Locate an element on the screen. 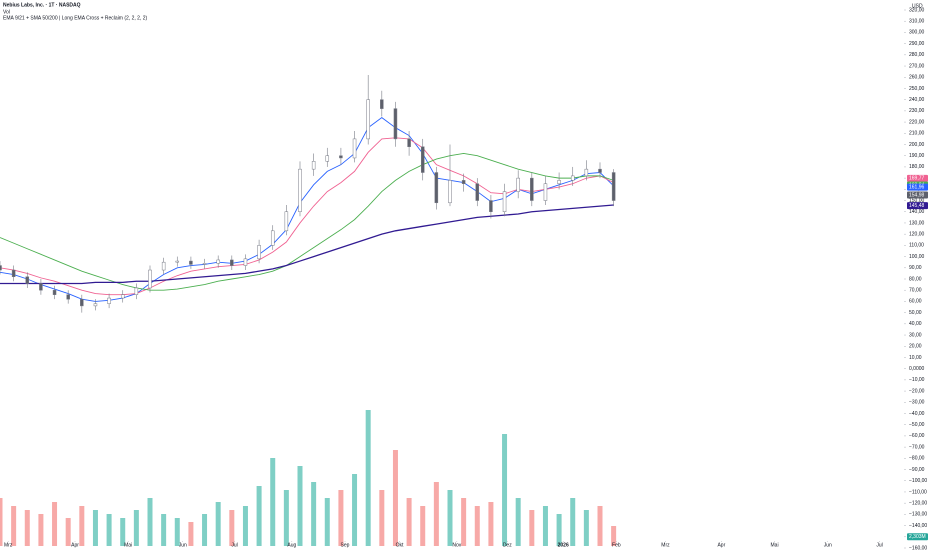 Image resolution: width=932 pixels, height=550 pixels. price-badge-label: 161,96 is located at coordinates (917, 187).